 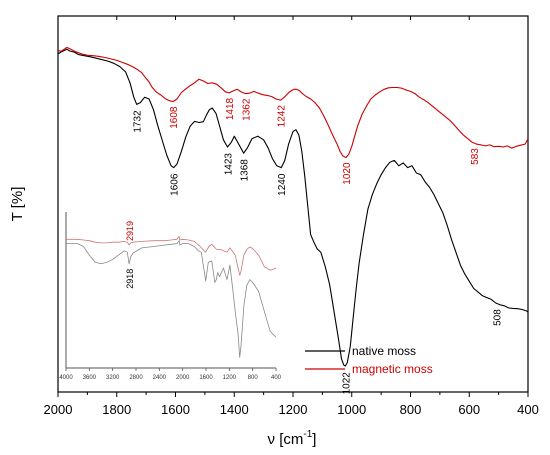 I want to click on inset-x-tick-label: 1600, so click(x=206, y=378).